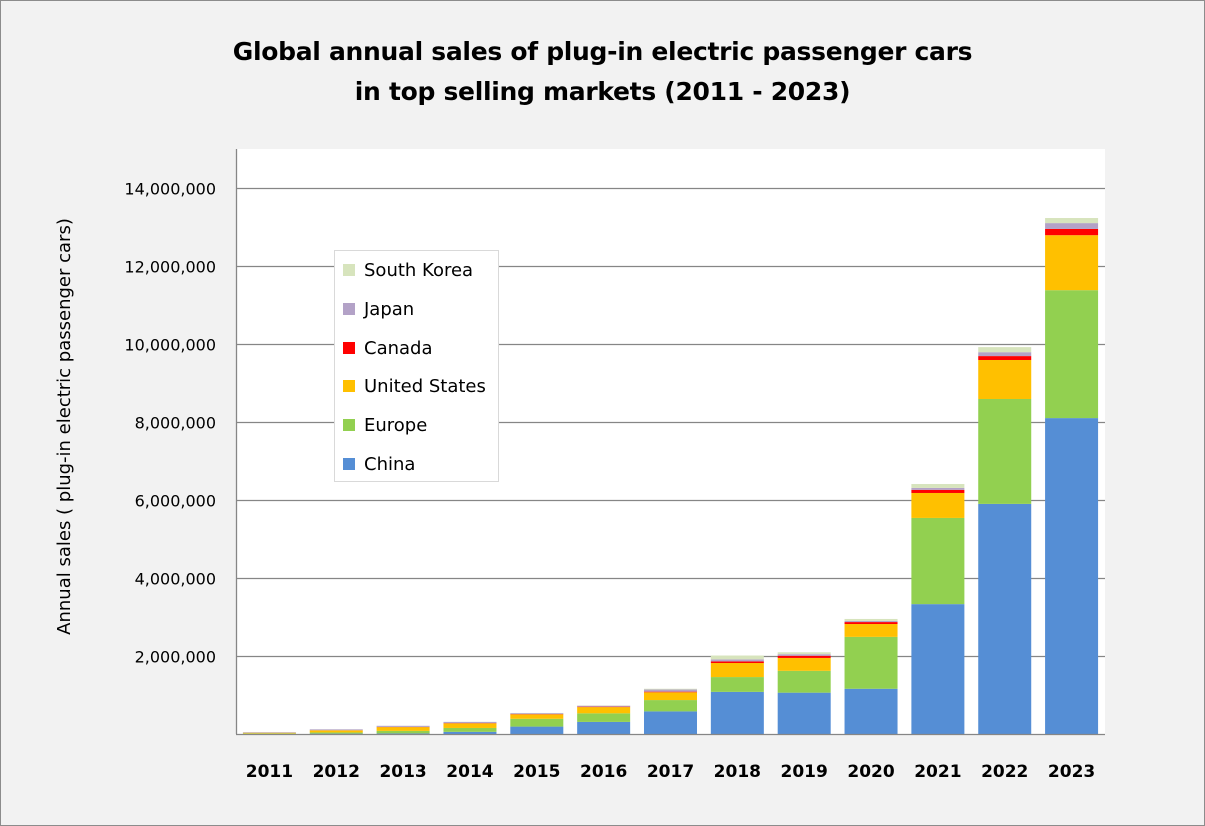 The width and height of the screenshot is (1205, 826). Describe the element at coordinates (385, 425) in the screenshot. I see `legend-item-europe: Europe` at that location.